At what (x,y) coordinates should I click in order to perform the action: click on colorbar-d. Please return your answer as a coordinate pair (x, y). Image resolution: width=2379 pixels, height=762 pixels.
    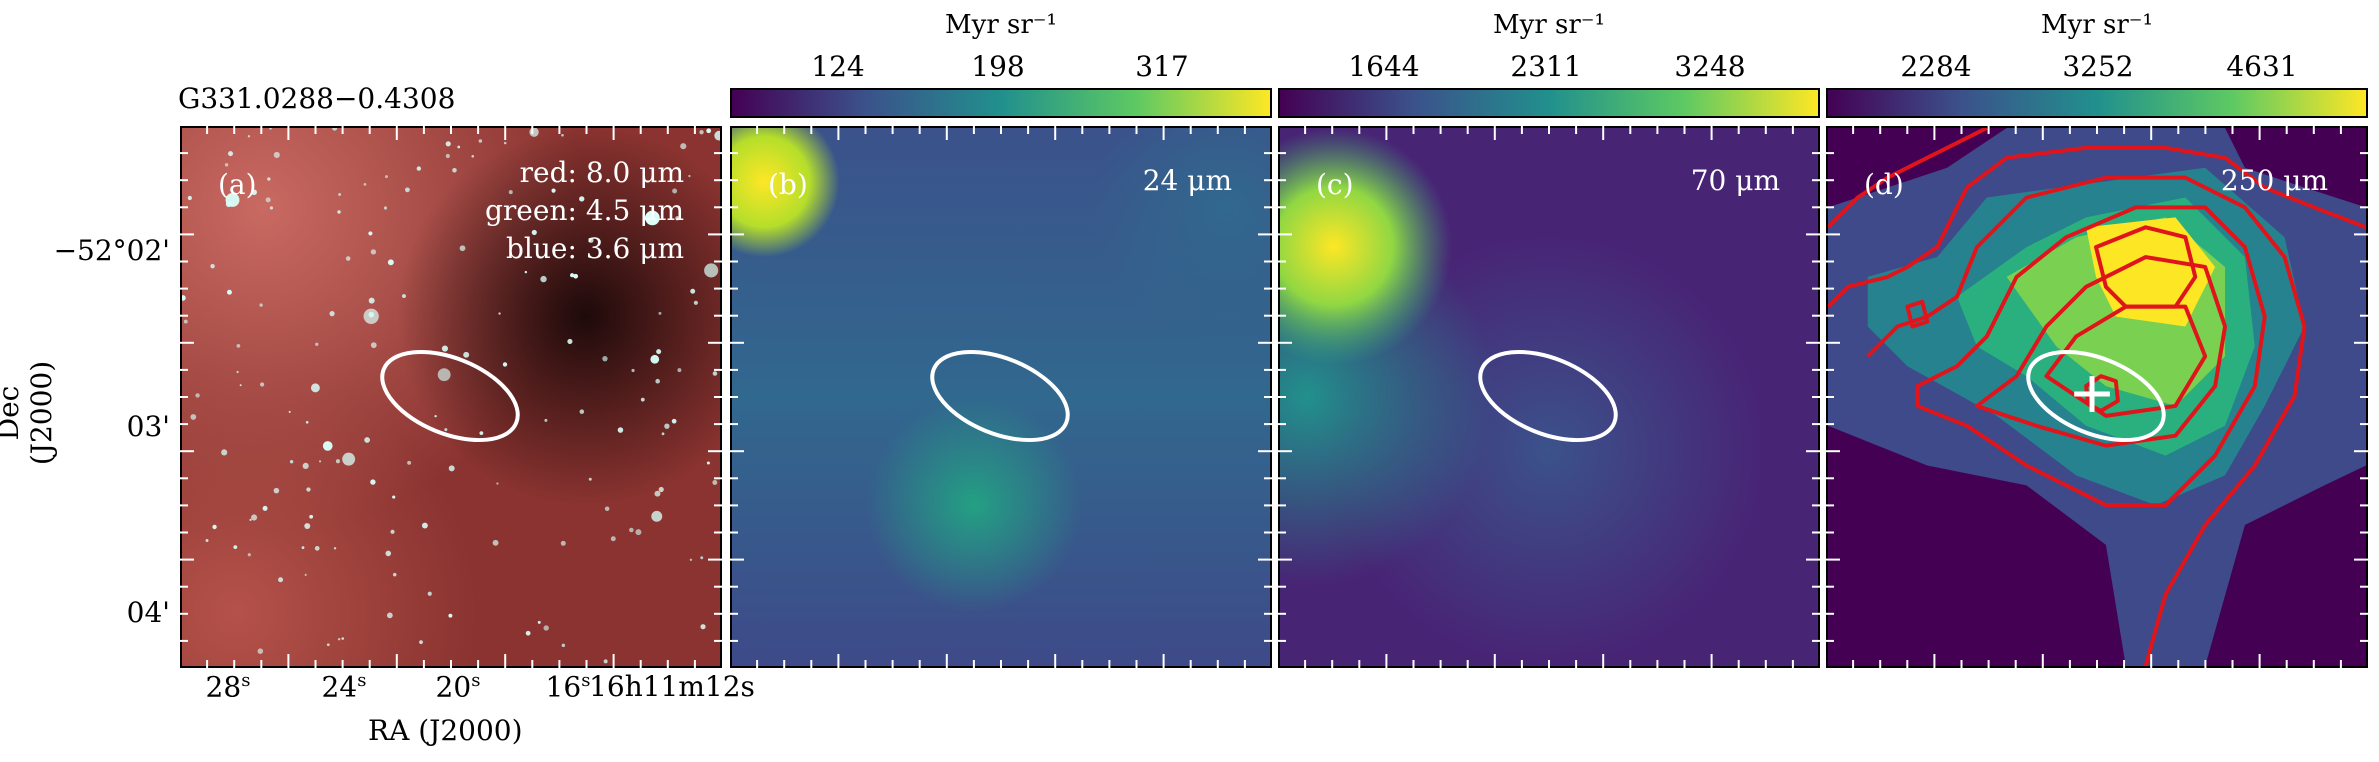
    Looking at the image, I should click on (2097, 103).